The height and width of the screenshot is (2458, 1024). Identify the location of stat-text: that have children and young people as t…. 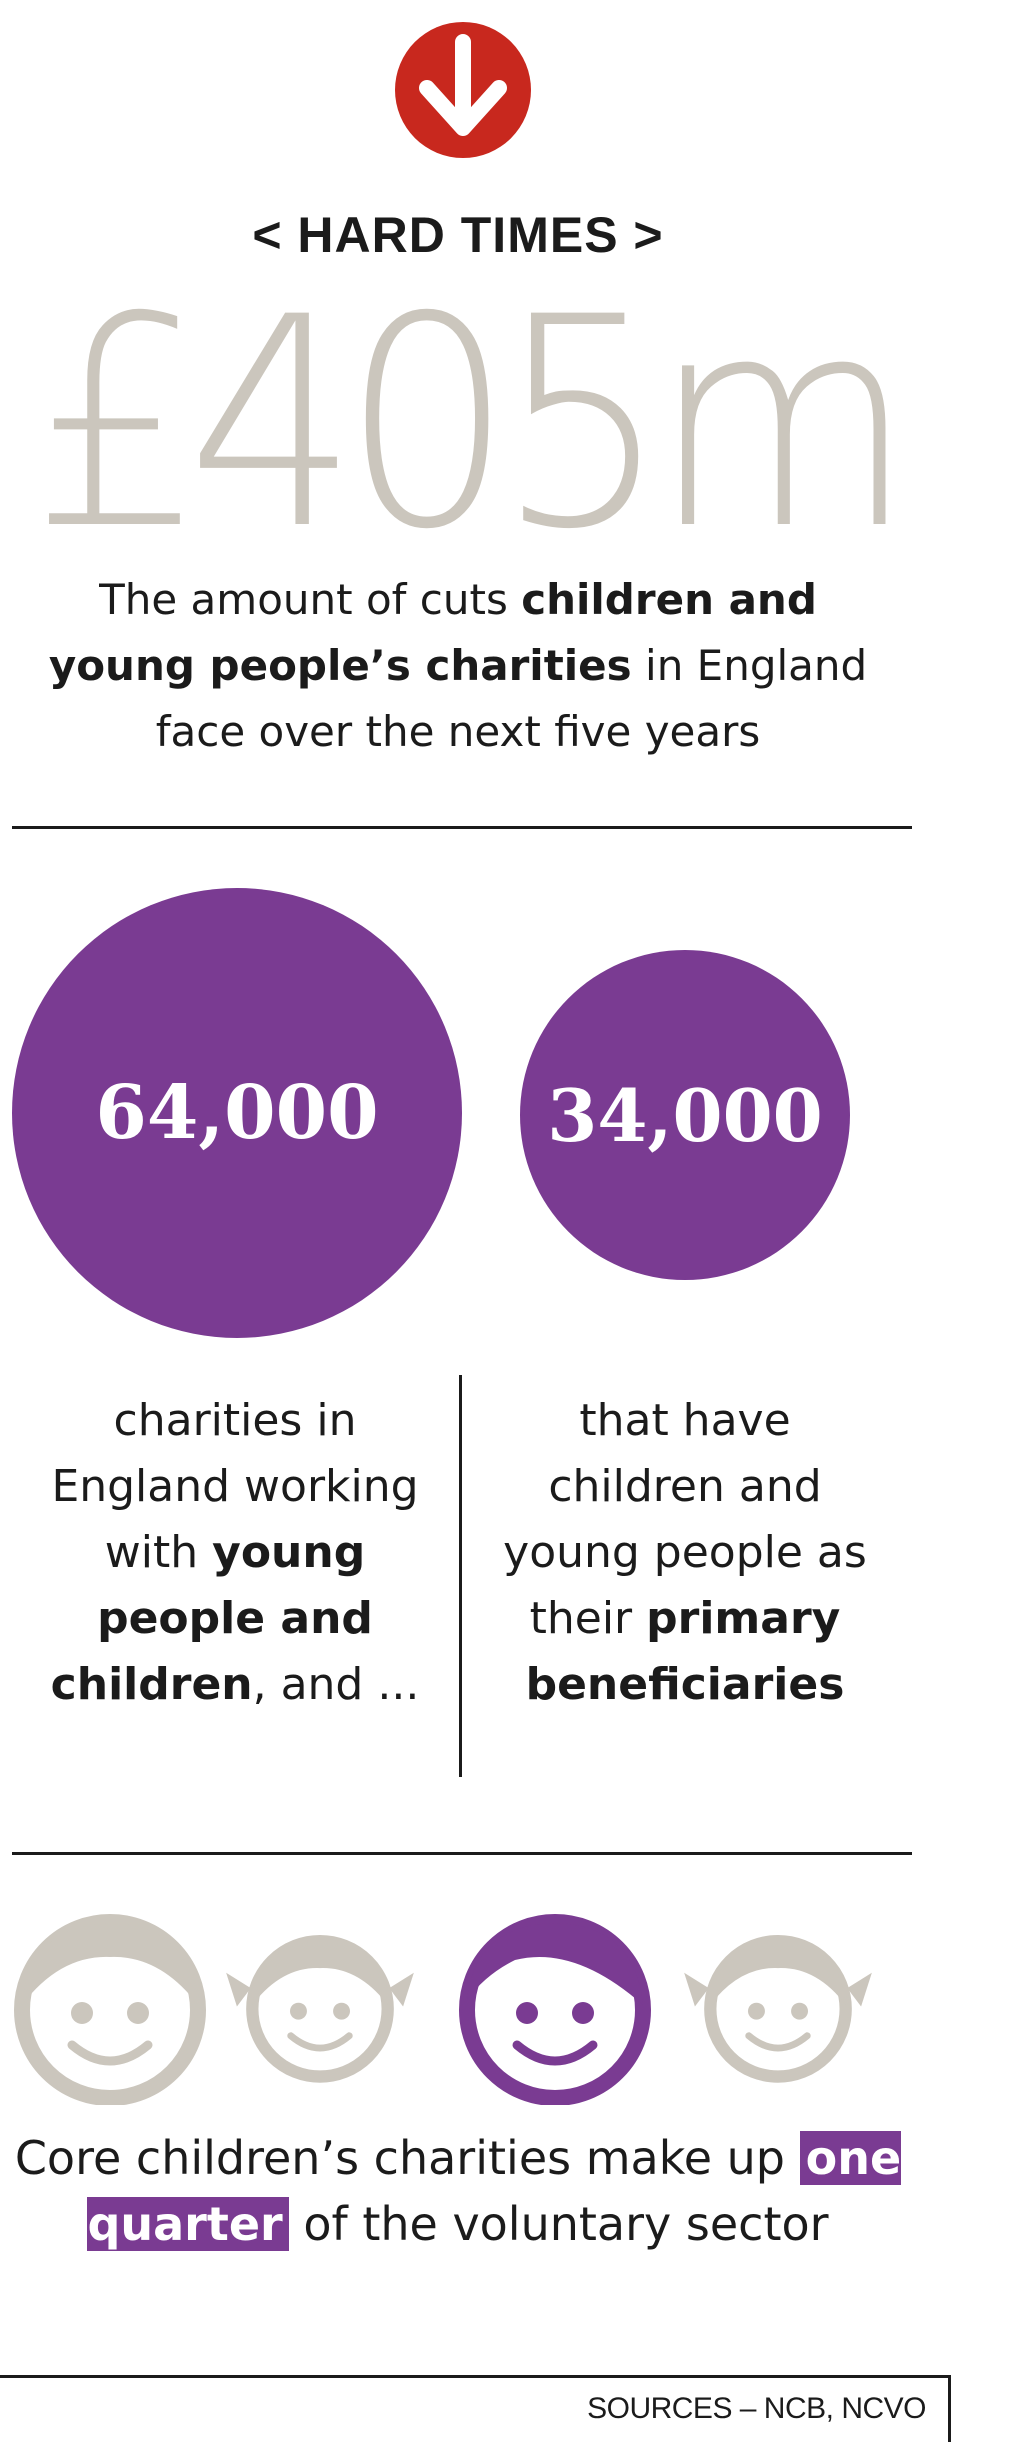
(685, 1519).